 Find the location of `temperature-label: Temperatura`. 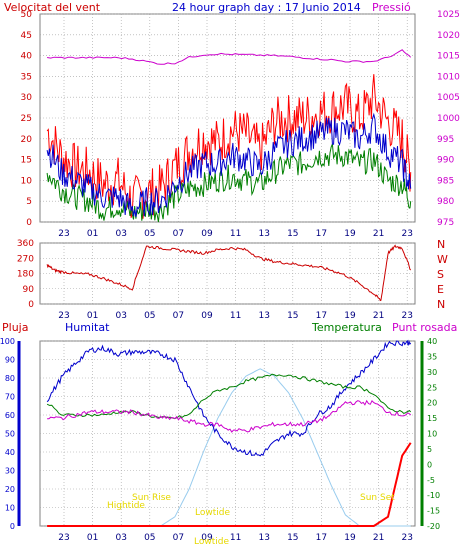

temperature-label: Temperatura is located at coordinates (346, 327).